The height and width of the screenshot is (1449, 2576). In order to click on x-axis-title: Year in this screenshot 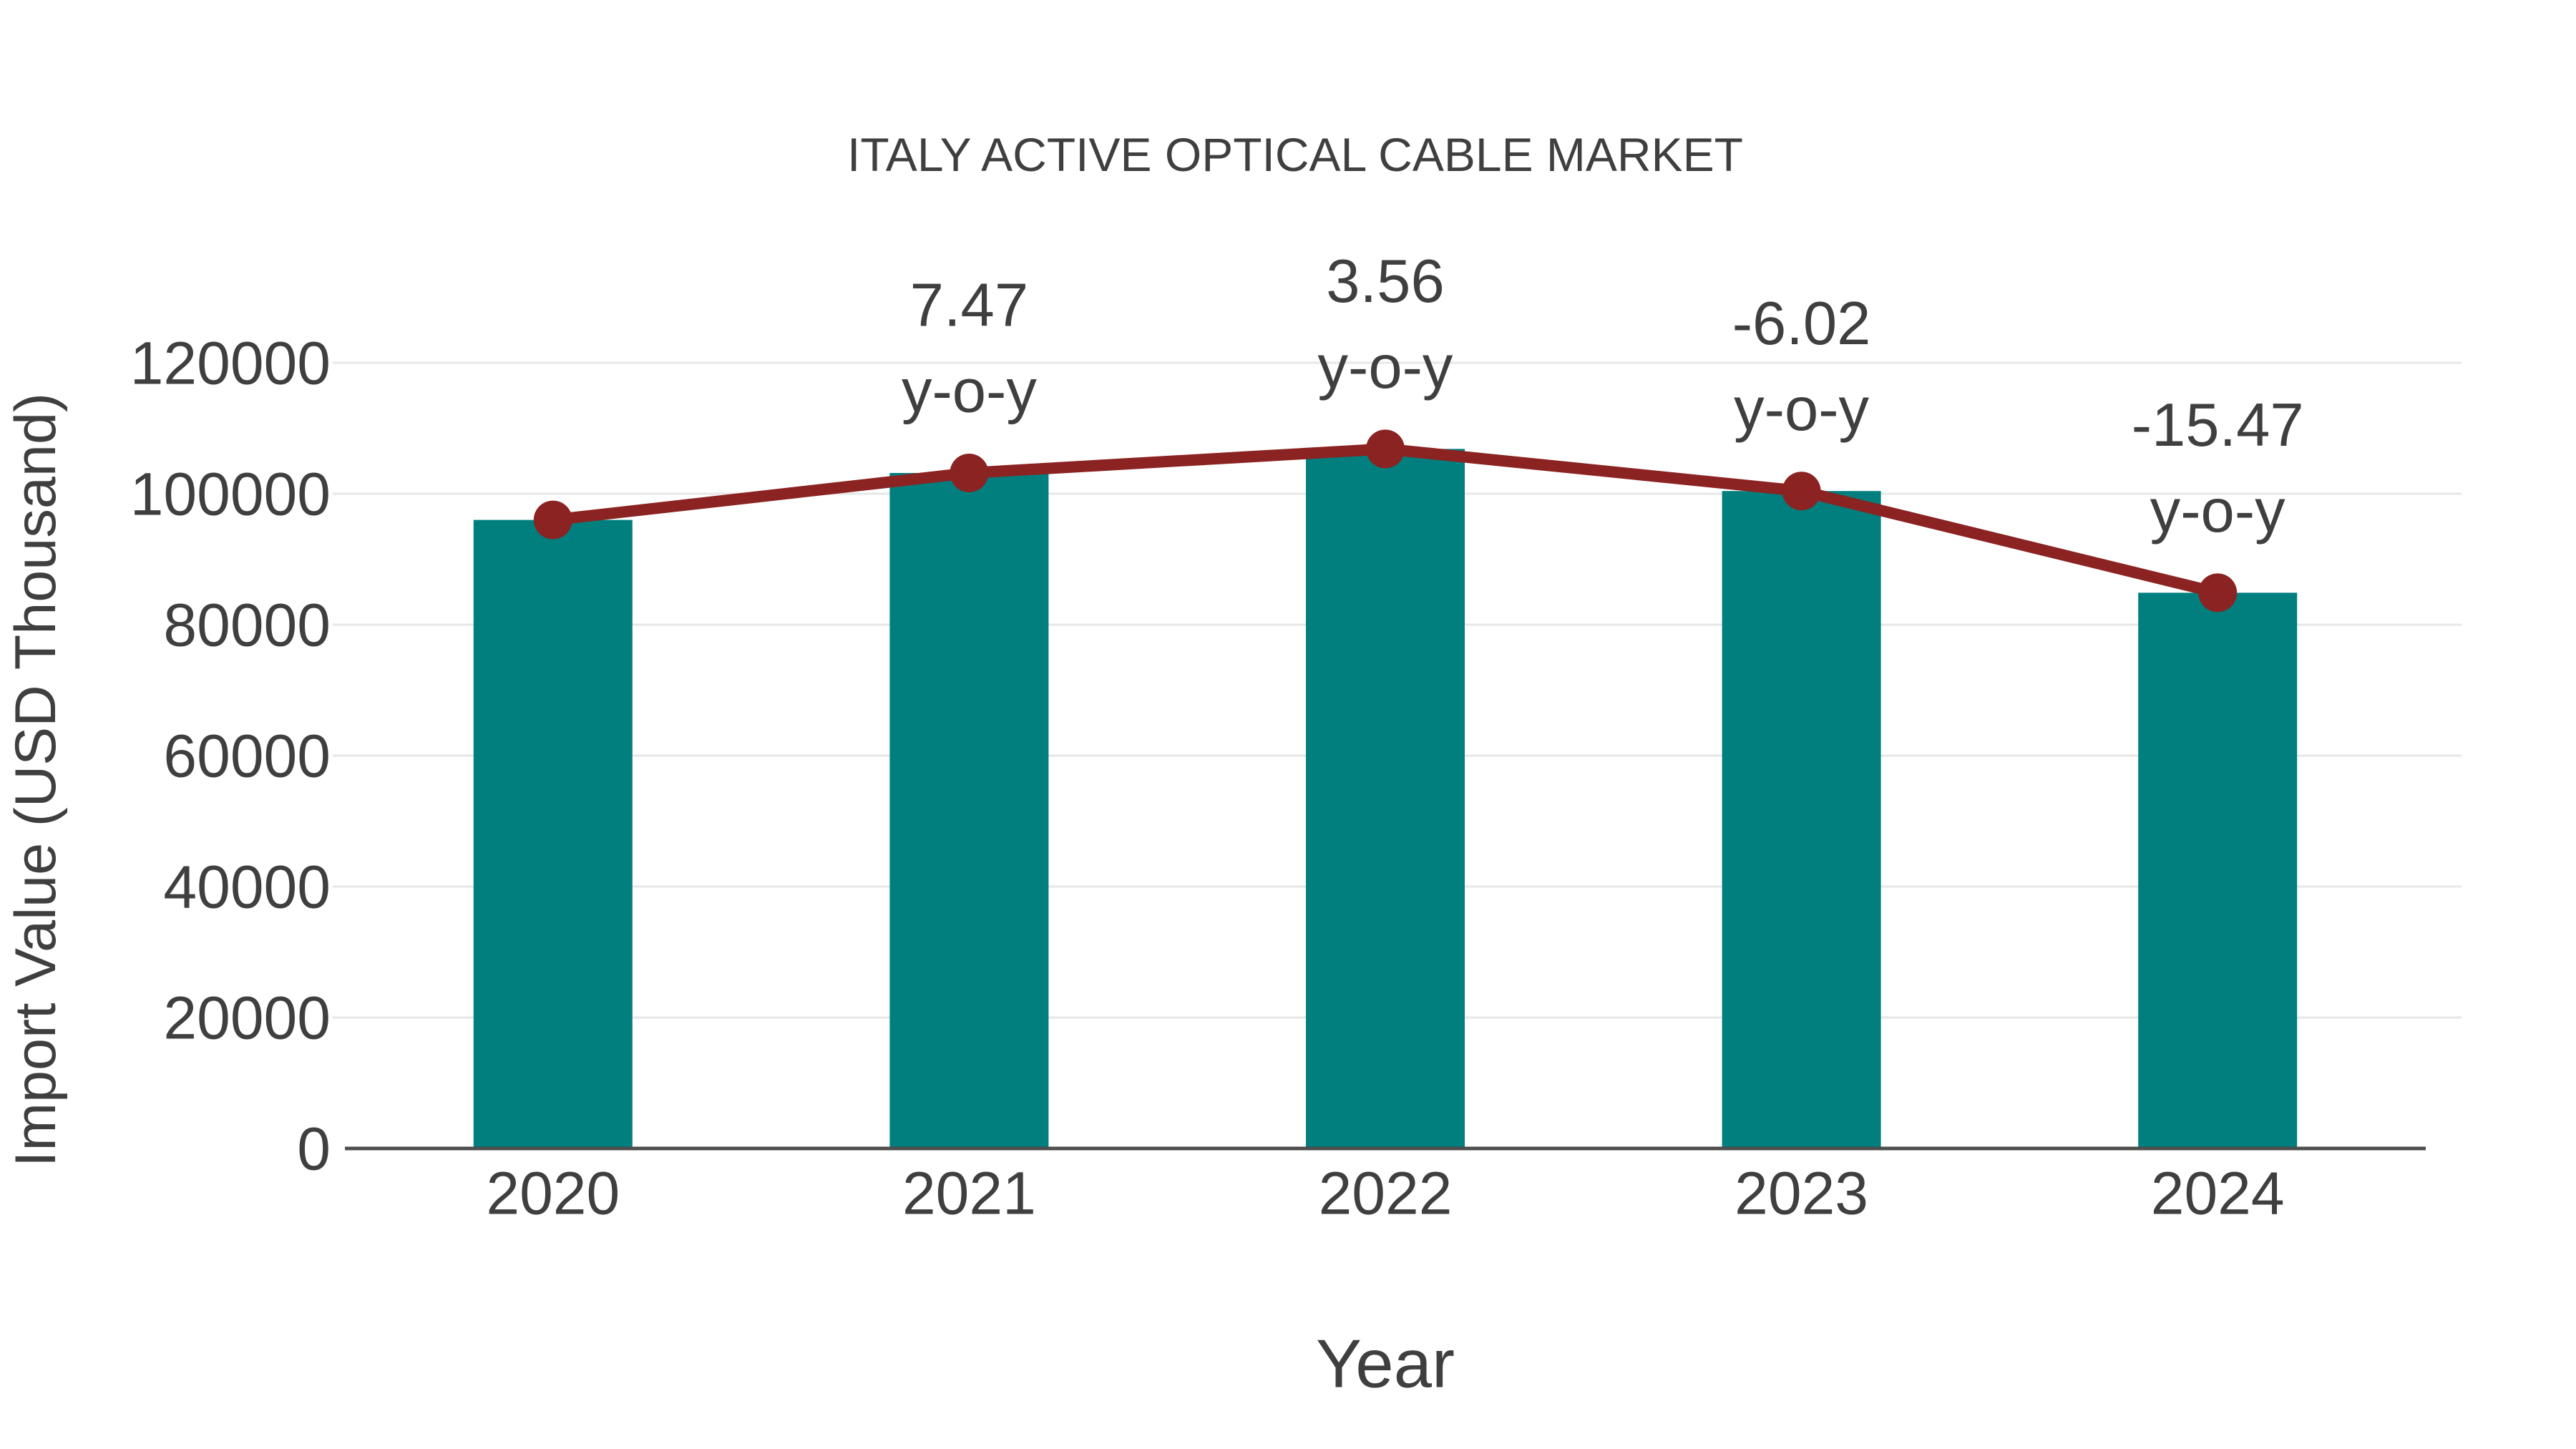, I will do `click(1385, 1364)`.